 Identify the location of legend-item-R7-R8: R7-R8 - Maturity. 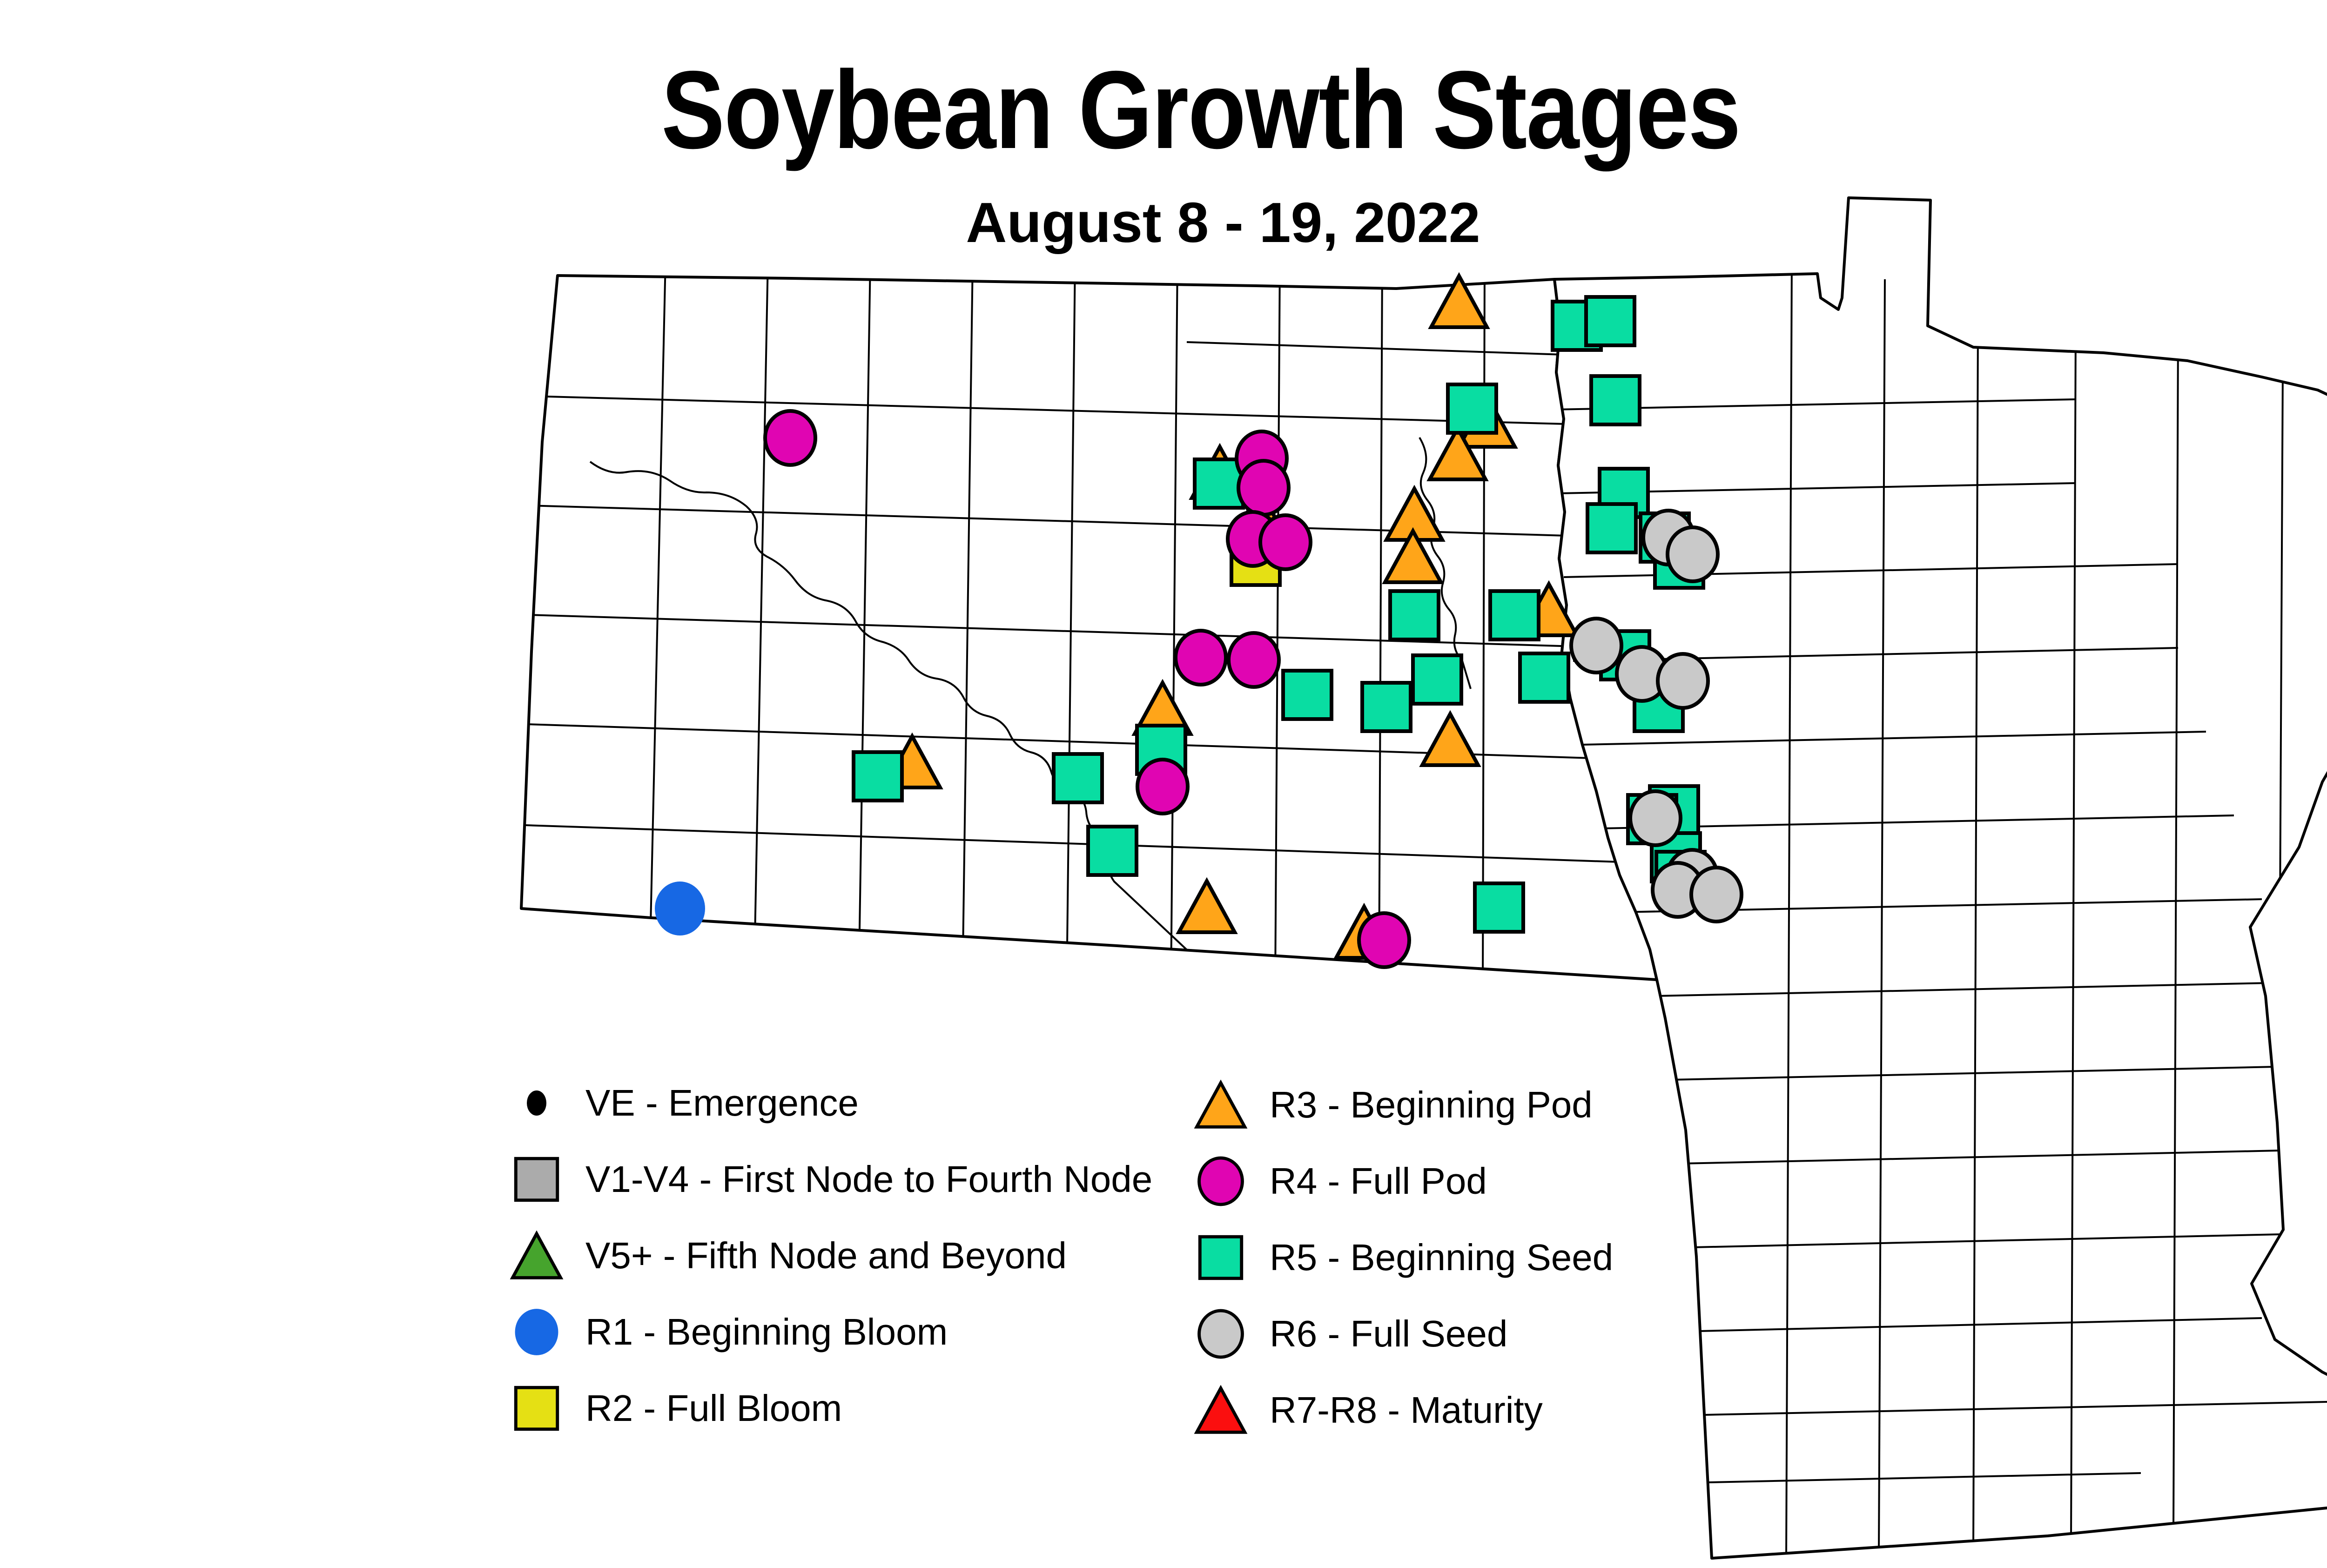
(1399, 1410).